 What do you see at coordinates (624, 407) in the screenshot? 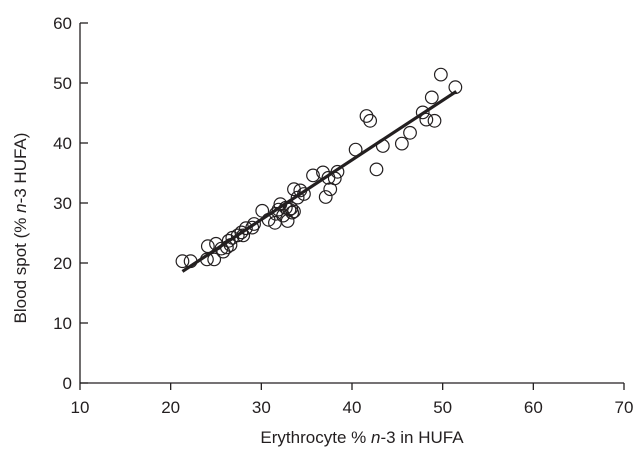
I see `x-tick-label: 70` at bounding box center [624, 407].